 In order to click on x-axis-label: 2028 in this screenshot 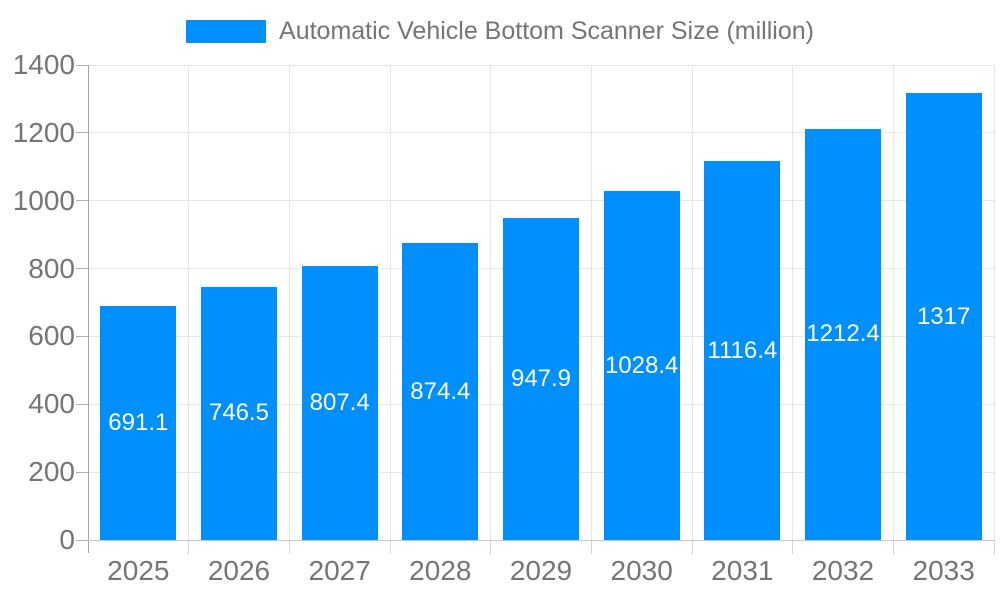, I will do `click(440, 570)`.